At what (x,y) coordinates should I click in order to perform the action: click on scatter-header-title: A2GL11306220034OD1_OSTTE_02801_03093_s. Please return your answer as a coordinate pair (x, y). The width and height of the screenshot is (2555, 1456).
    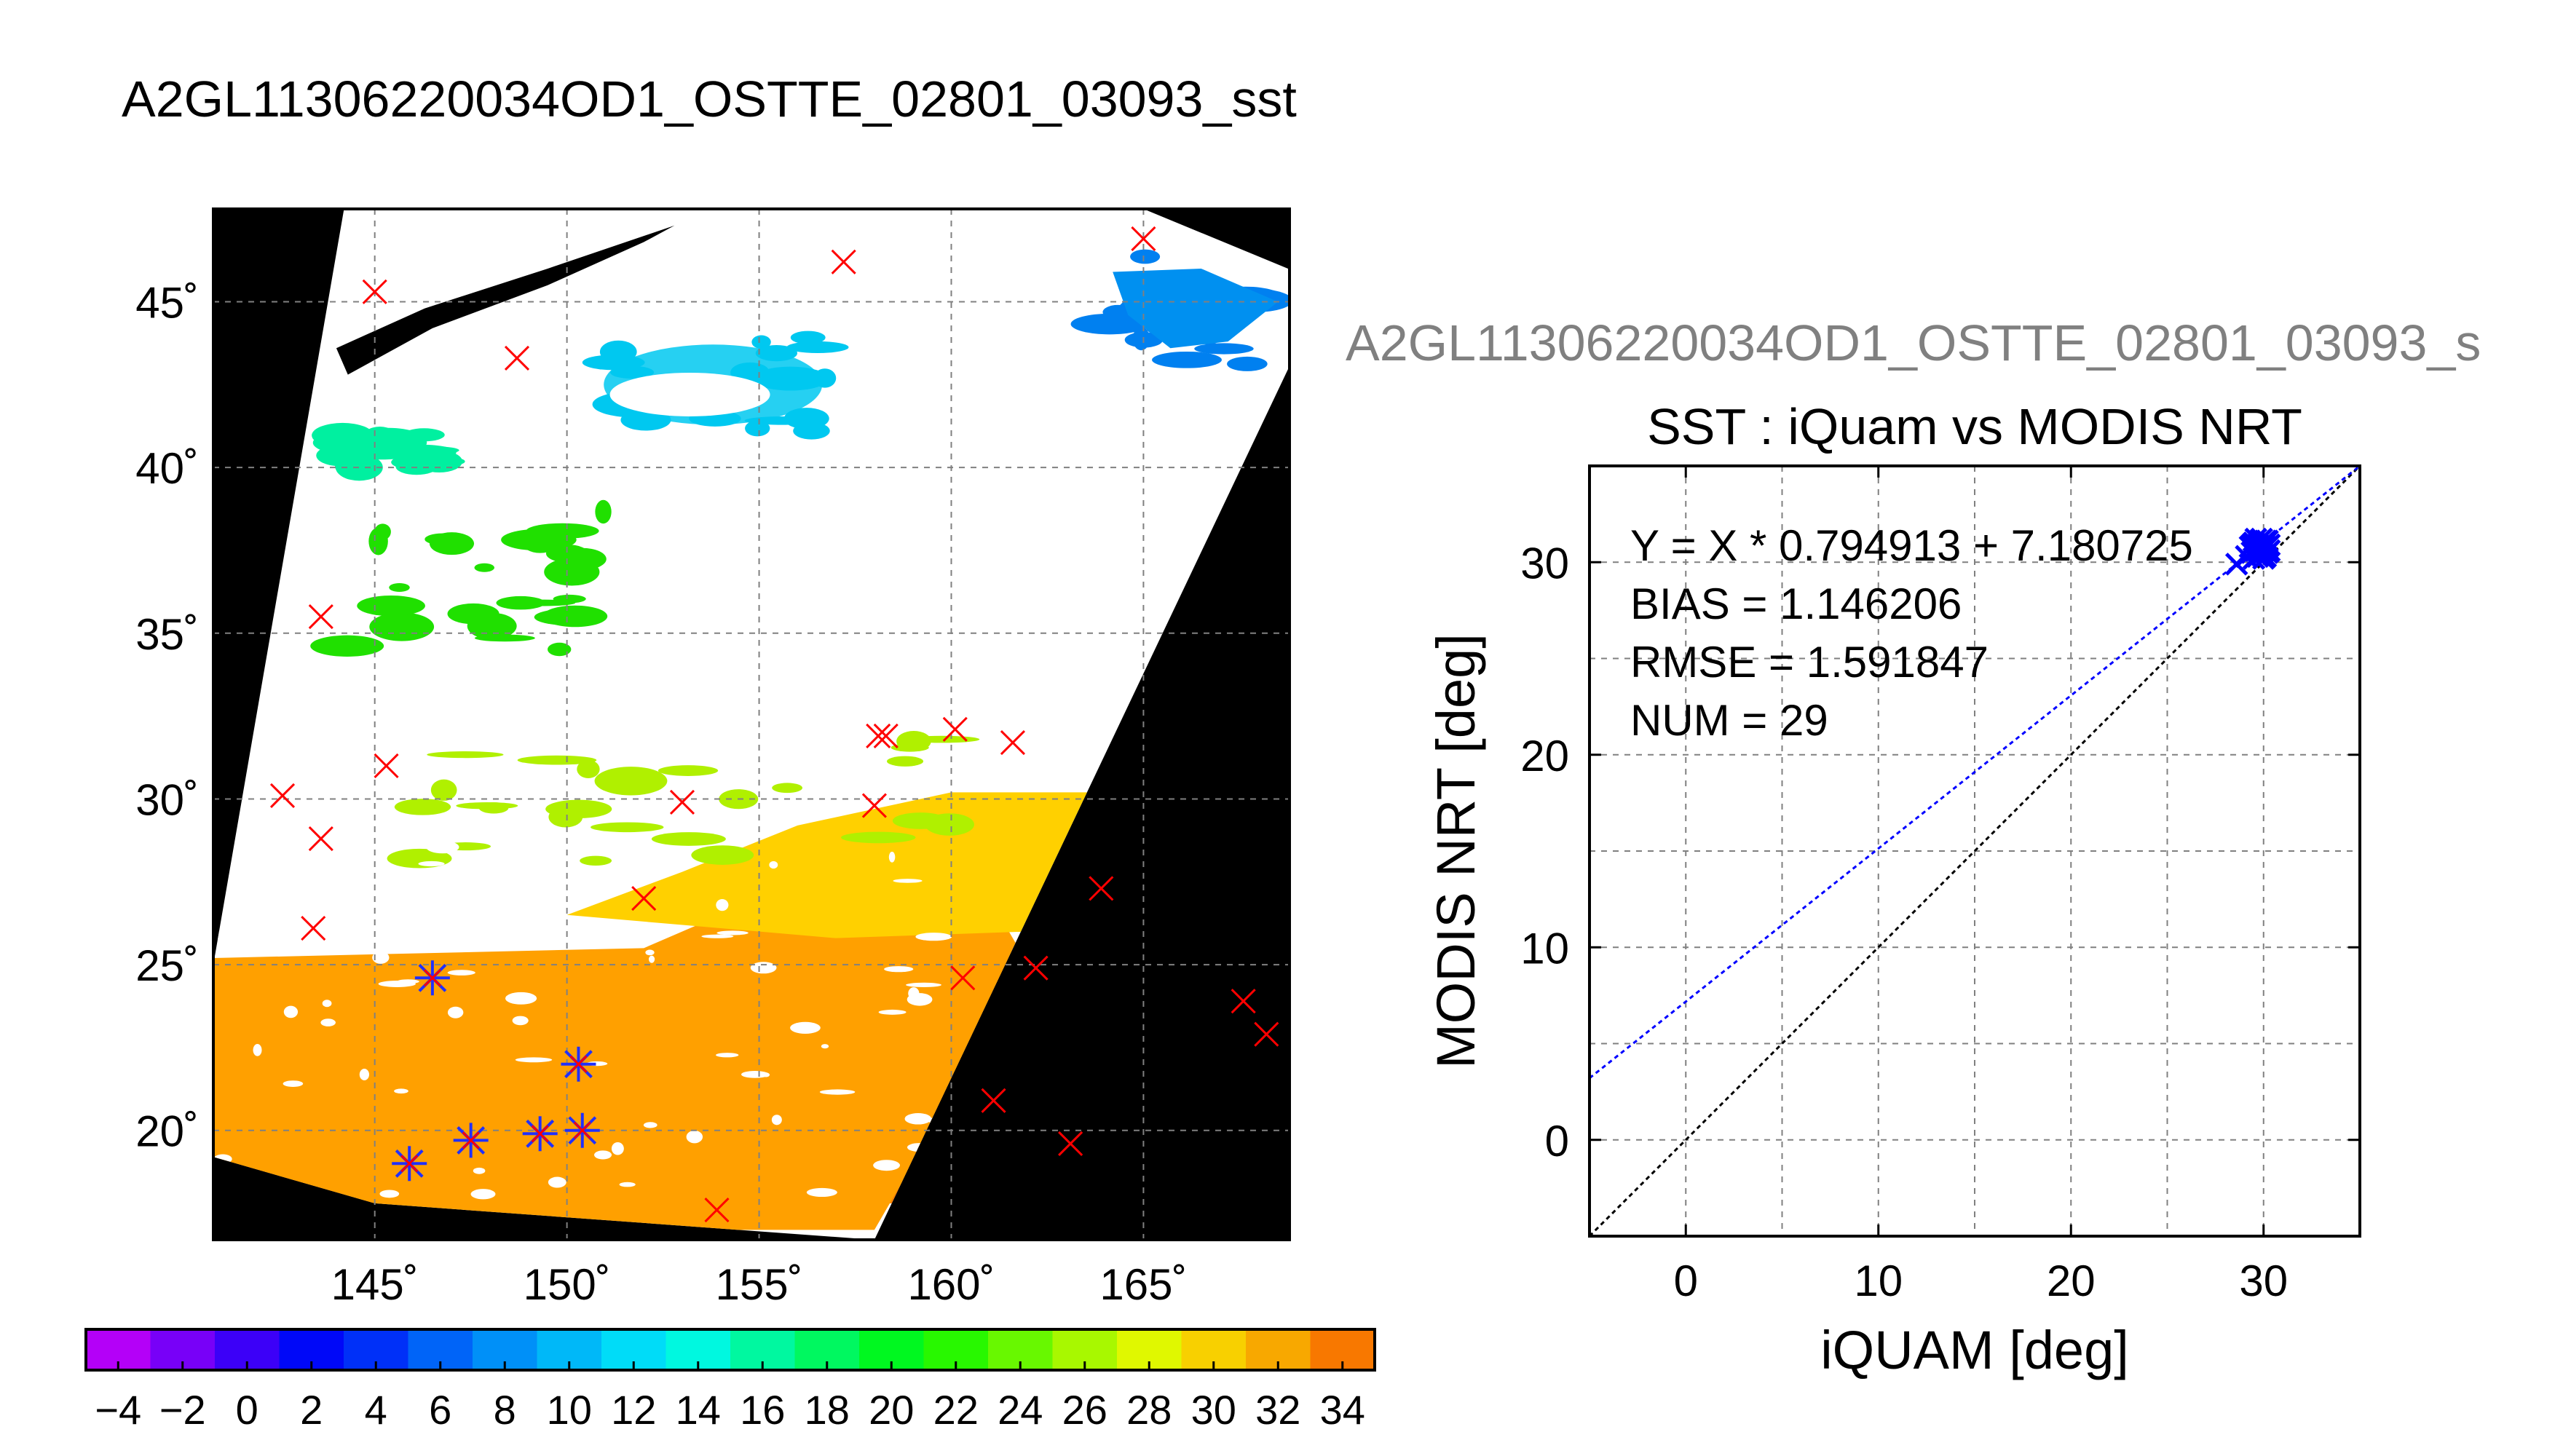
    Looking at the image, I should click on (1913, 342).